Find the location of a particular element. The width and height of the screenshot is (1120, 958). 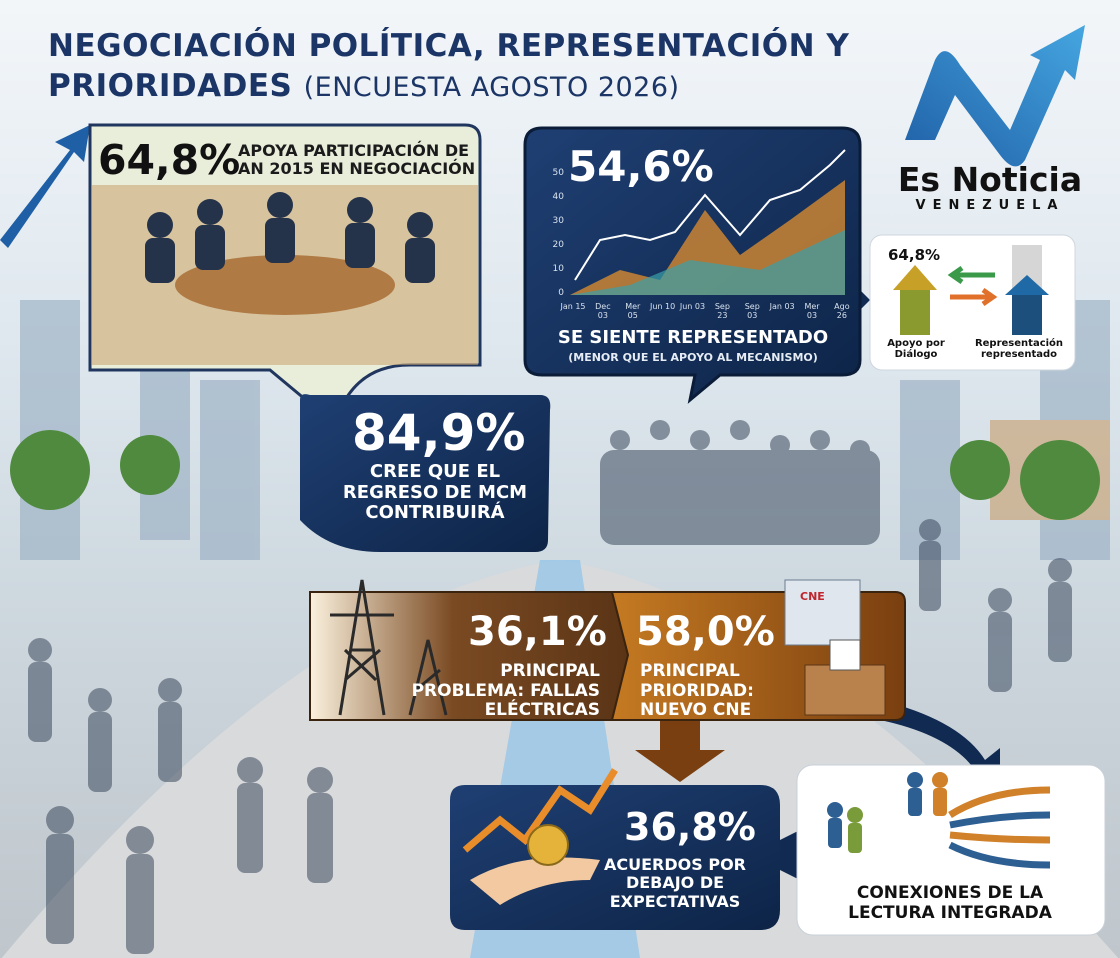

chart-x-label: Jan 03 is located at coordinates (782, 306).